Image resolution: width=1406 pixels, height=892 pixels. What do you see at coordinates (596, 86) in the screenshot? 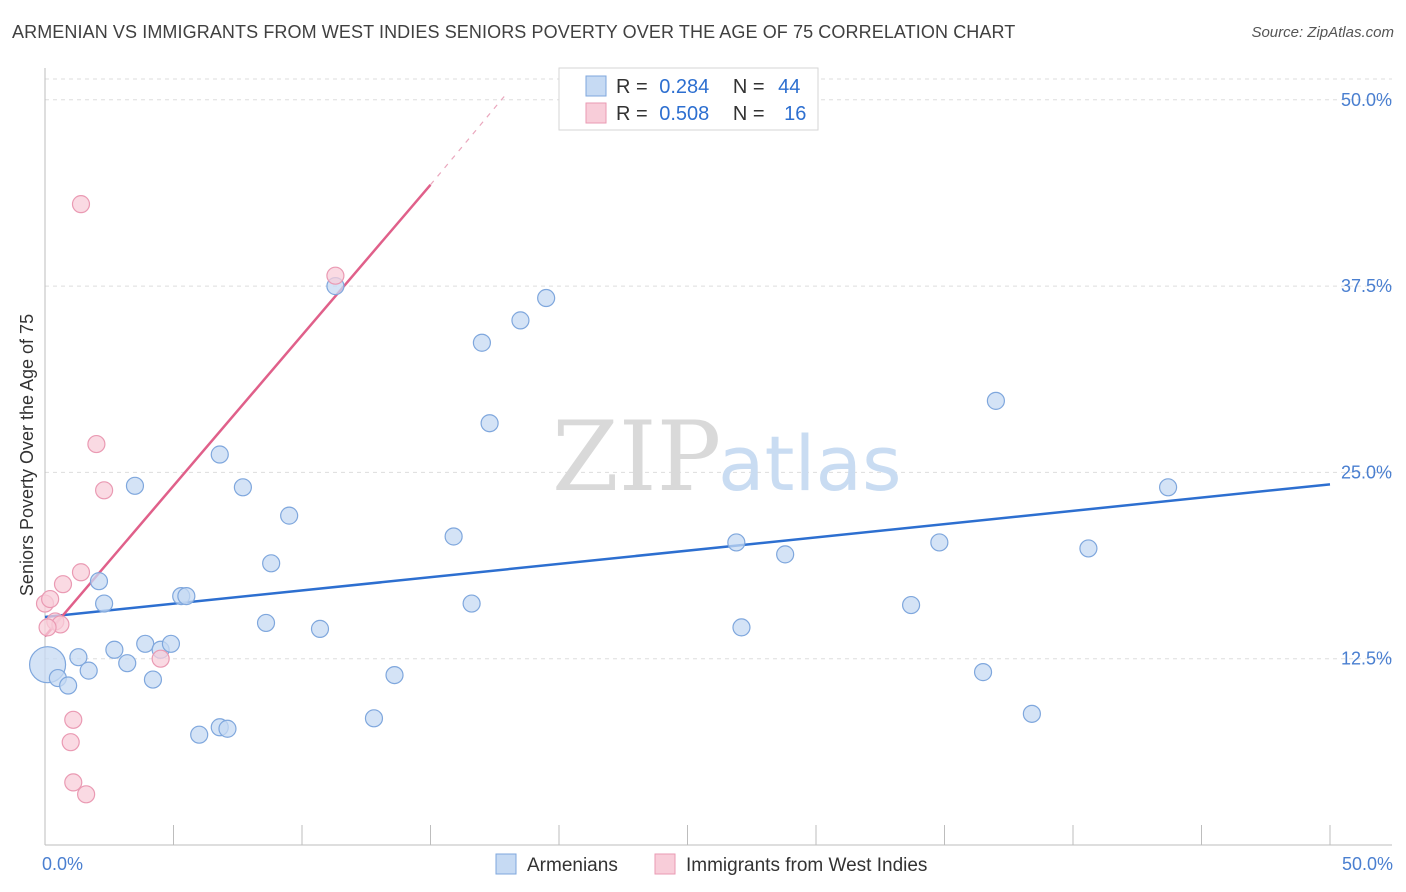
I see `legend-swatch-armenians` at bounding box center [596, 86].